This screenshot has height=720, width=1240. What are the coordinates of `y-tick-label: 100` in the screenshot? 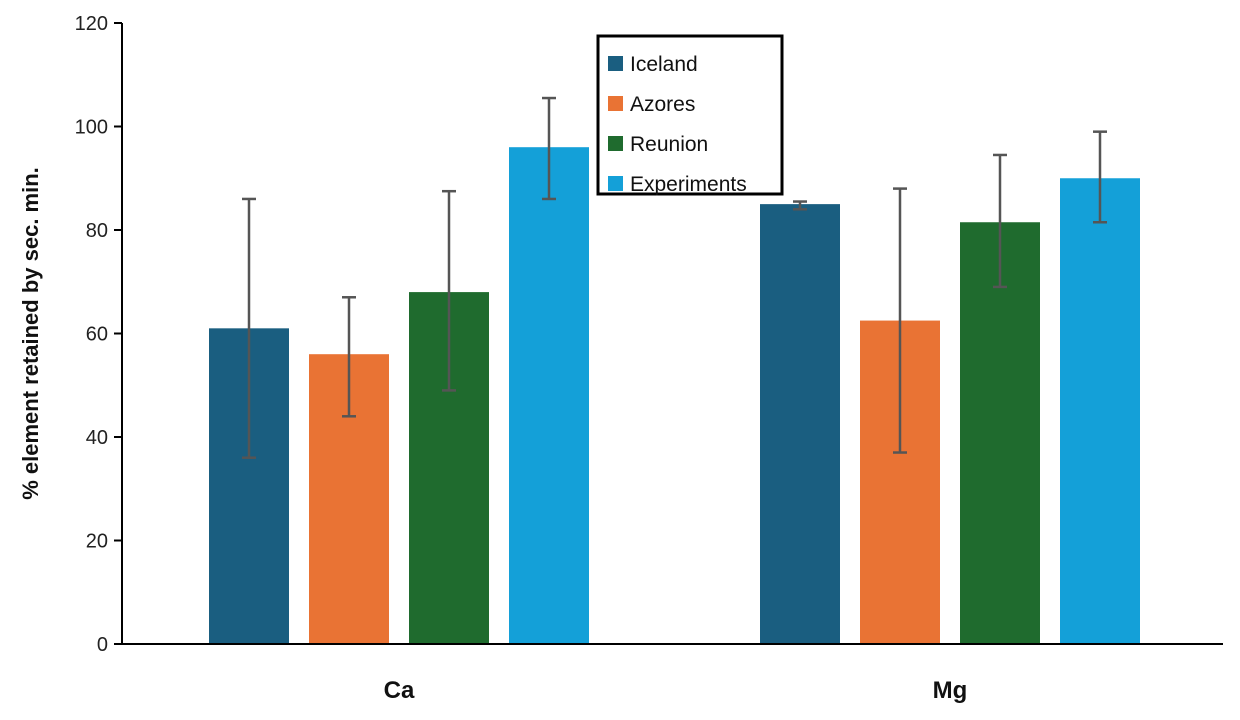 It's located at (91, 128).